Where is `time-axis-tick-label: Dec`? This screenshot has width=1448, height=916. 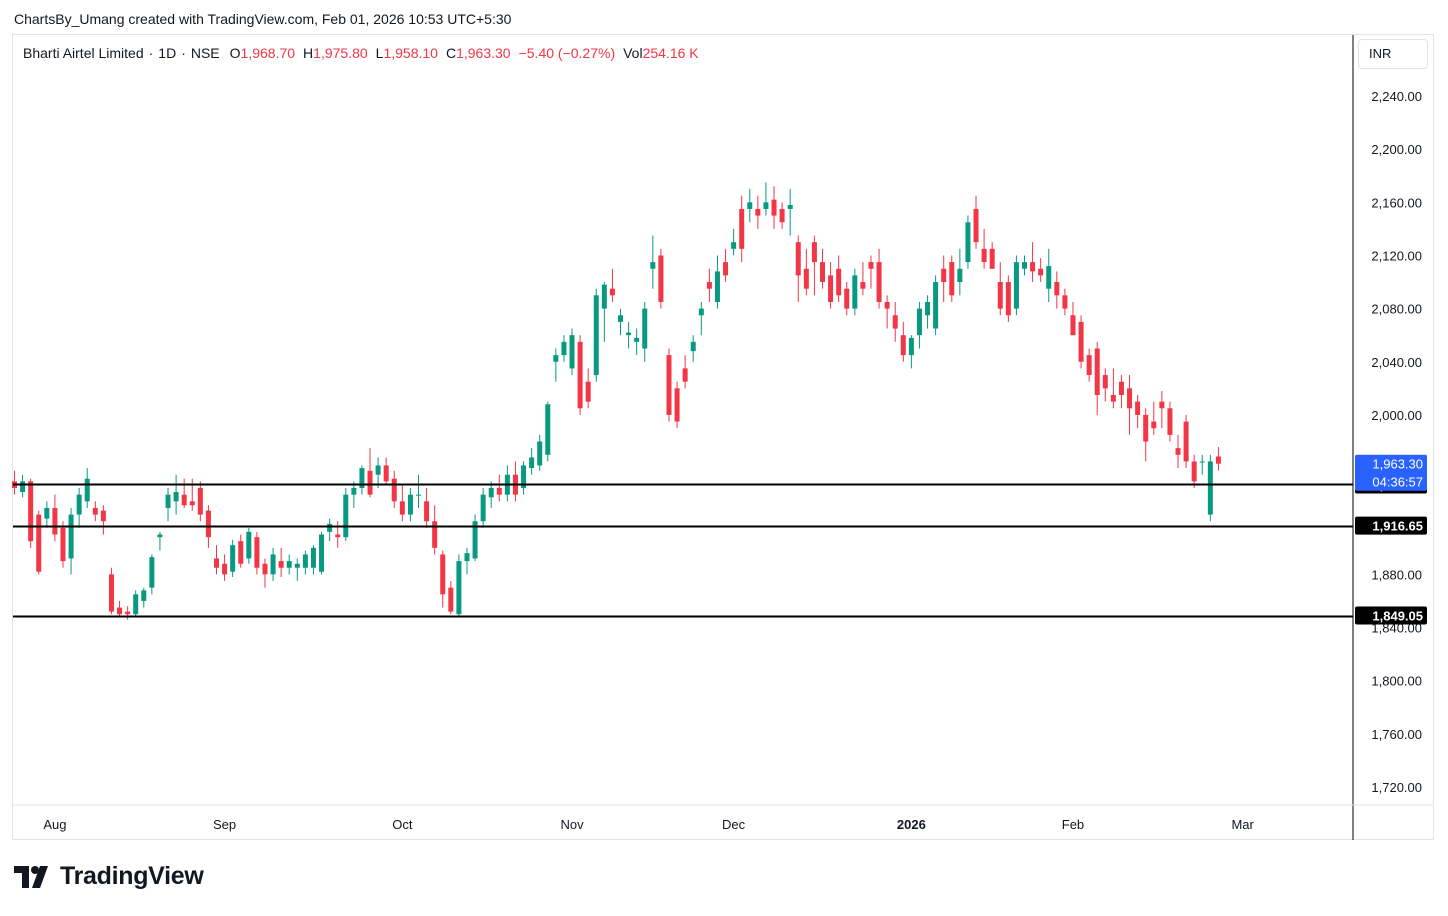
time-axis-tick-label: Dec is located at coordinates (734, 824).